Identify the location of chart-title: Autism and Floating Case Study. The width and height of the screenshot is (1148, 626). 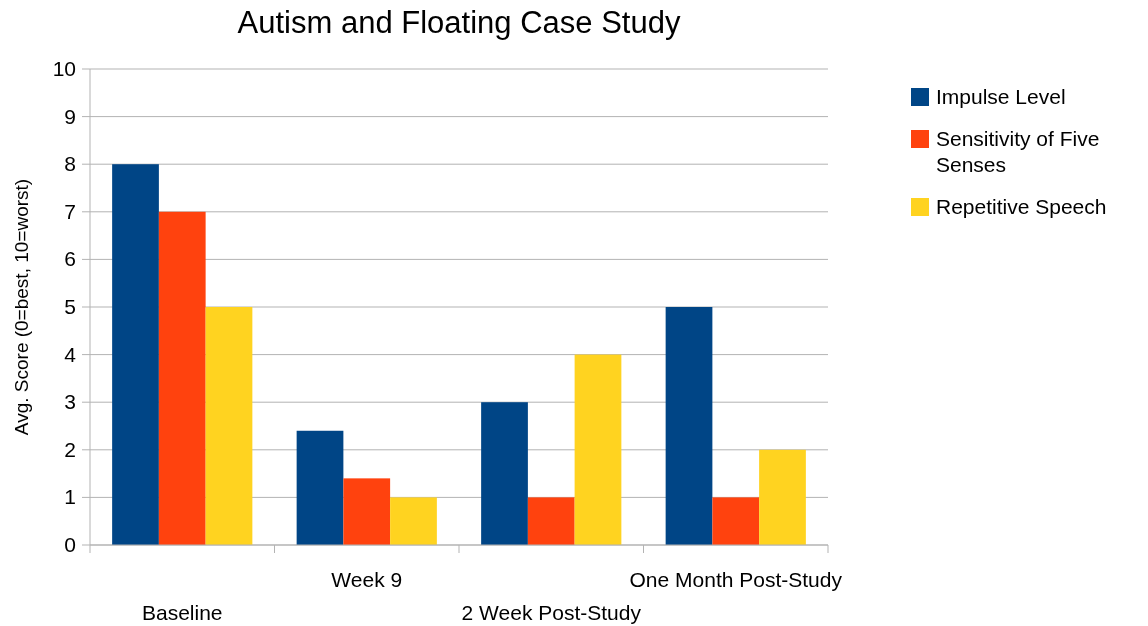
(459, 22).